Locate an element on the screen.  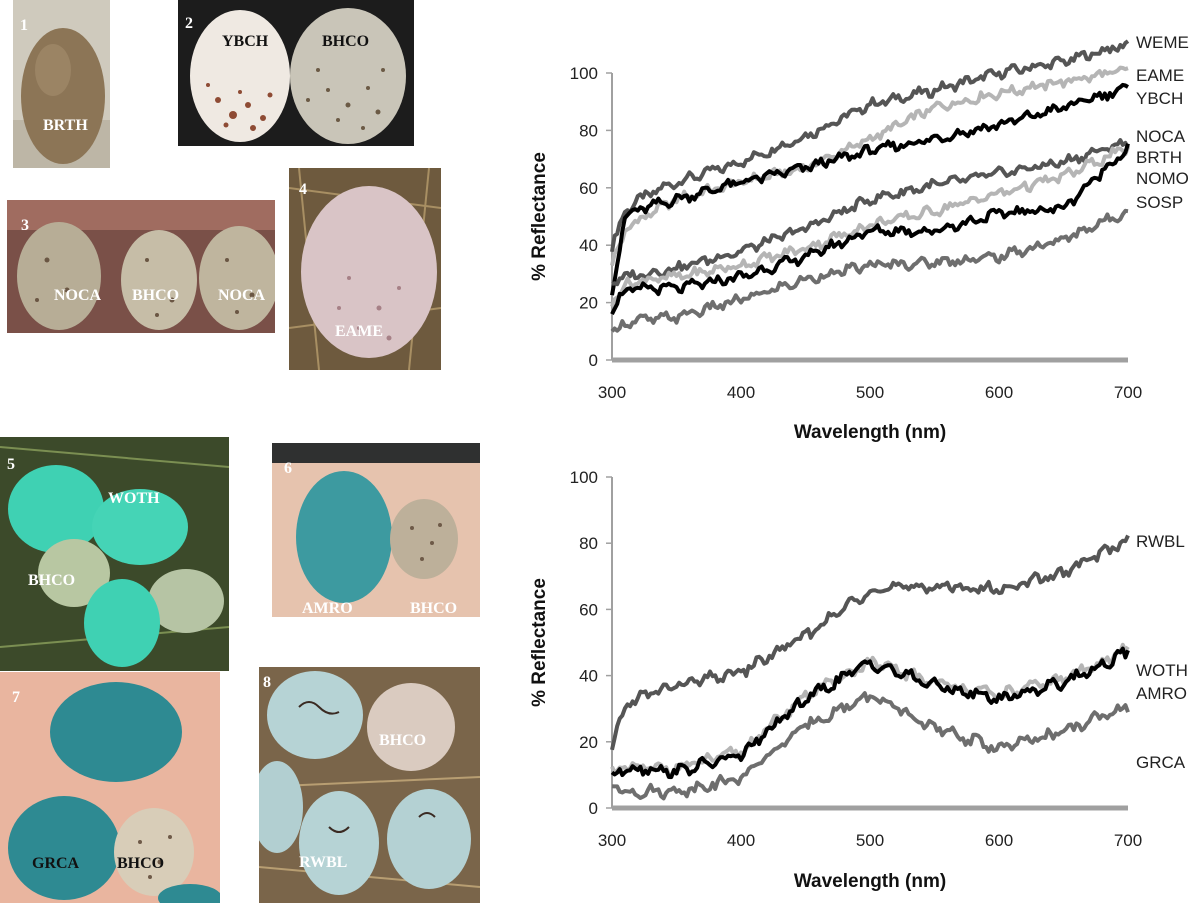
photo-number: 2 is located at coordinates (189, 23).